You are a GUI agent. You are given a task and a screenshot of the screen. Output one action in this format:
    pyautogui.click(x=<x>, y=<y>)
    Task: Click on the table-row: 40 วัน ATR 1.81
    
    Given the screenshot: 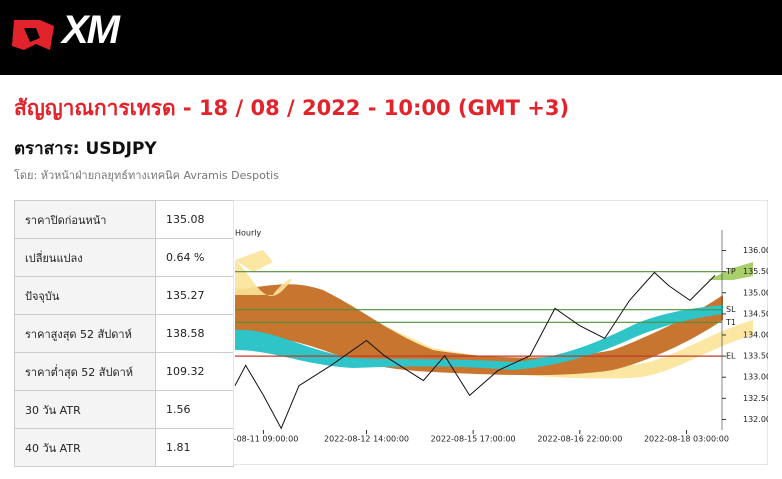 What is the action you would take?
    pyautogui.click(x=124, y=447)
    